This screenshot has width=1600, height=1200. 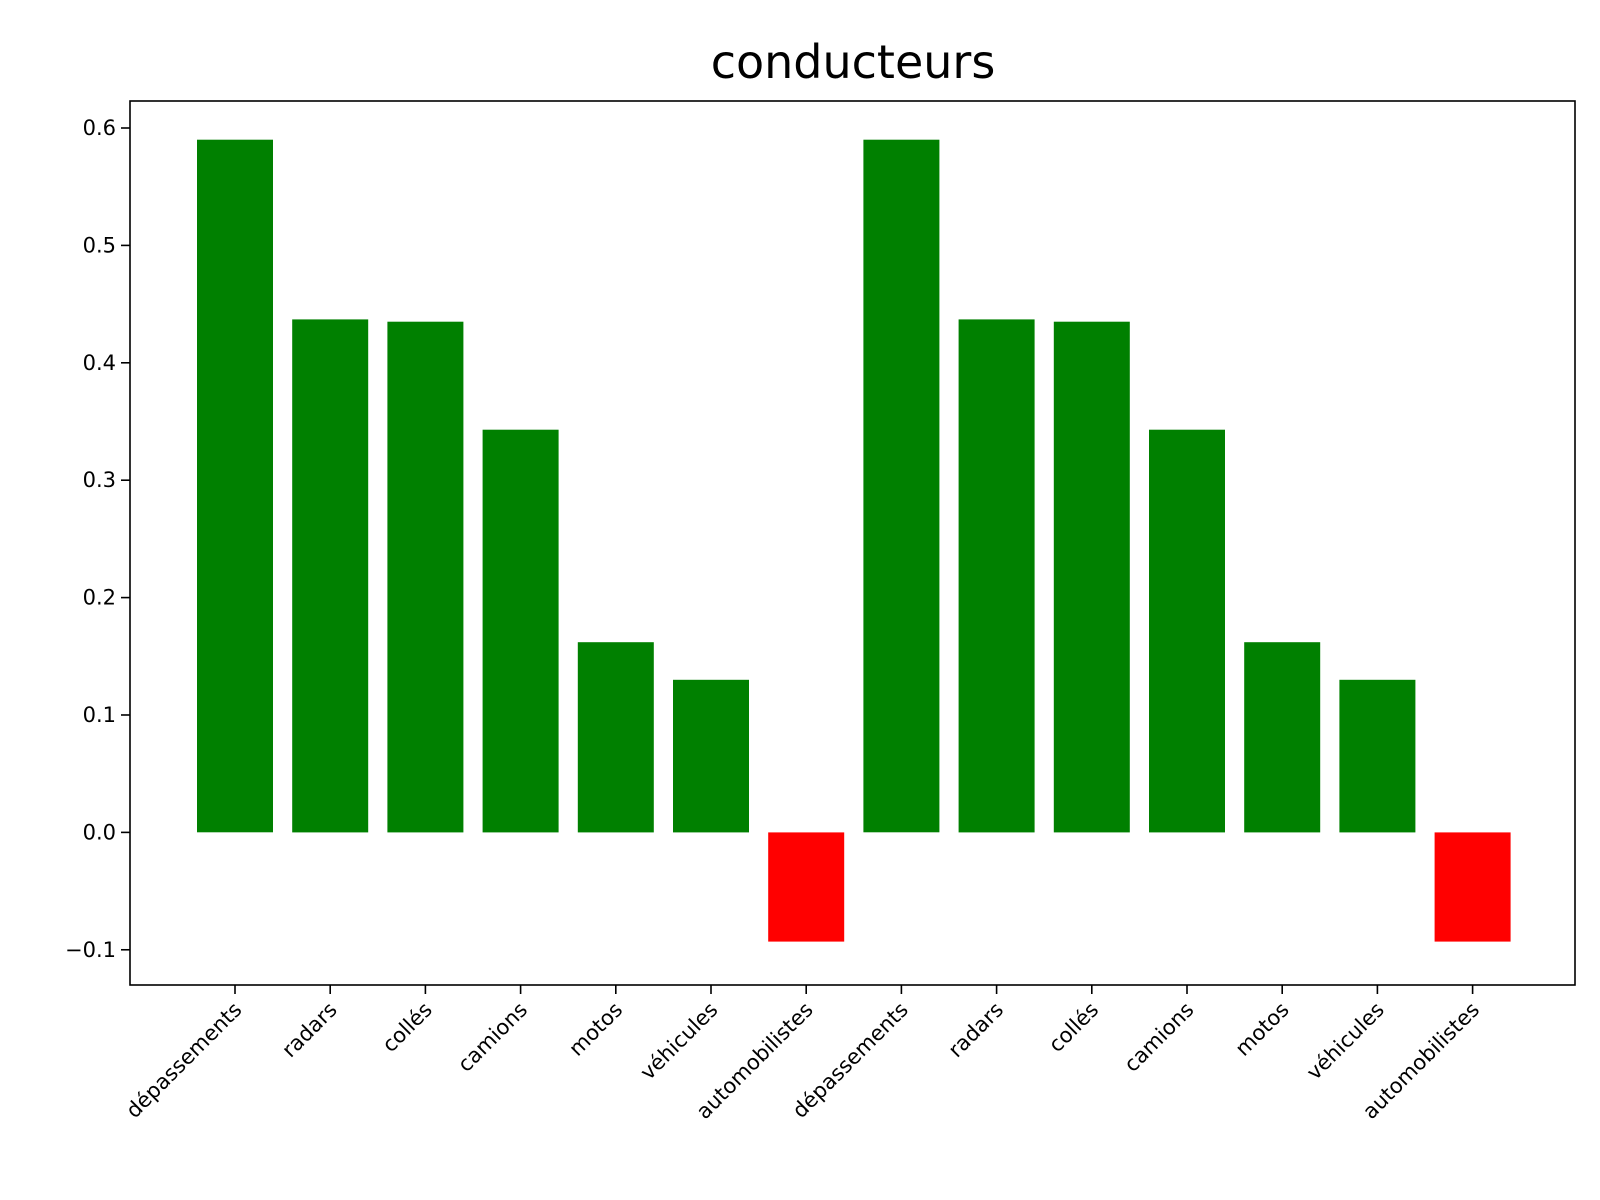 What do you see at coordinates (99, 480) in the screenshot?
I see `y-tick-label: 0.3` at bounding box center [99, 480].